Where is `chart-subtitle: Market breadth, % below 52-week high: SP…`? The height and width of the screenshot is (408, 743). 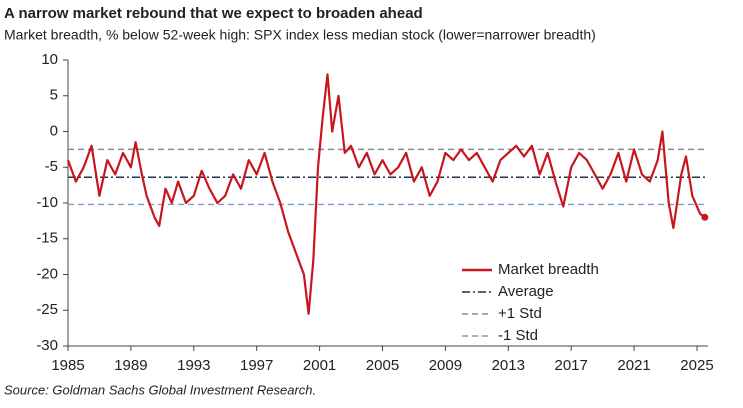
chart-subtitle: Market breadth, % below 52-week high: SP… is located at coordinates (300, 35).